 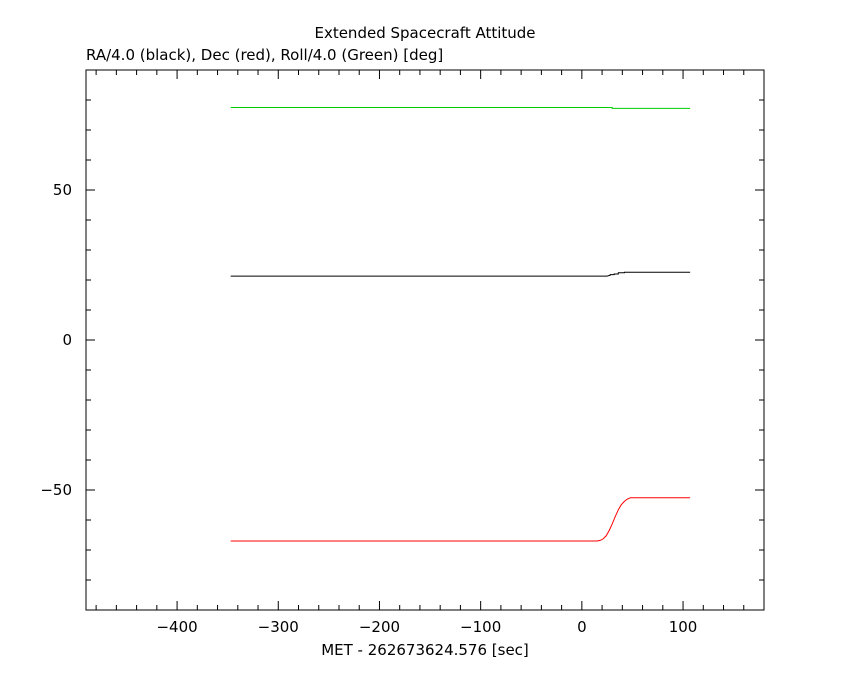 I want to click on x-tick-label: 100, so click(x=683, y=627).